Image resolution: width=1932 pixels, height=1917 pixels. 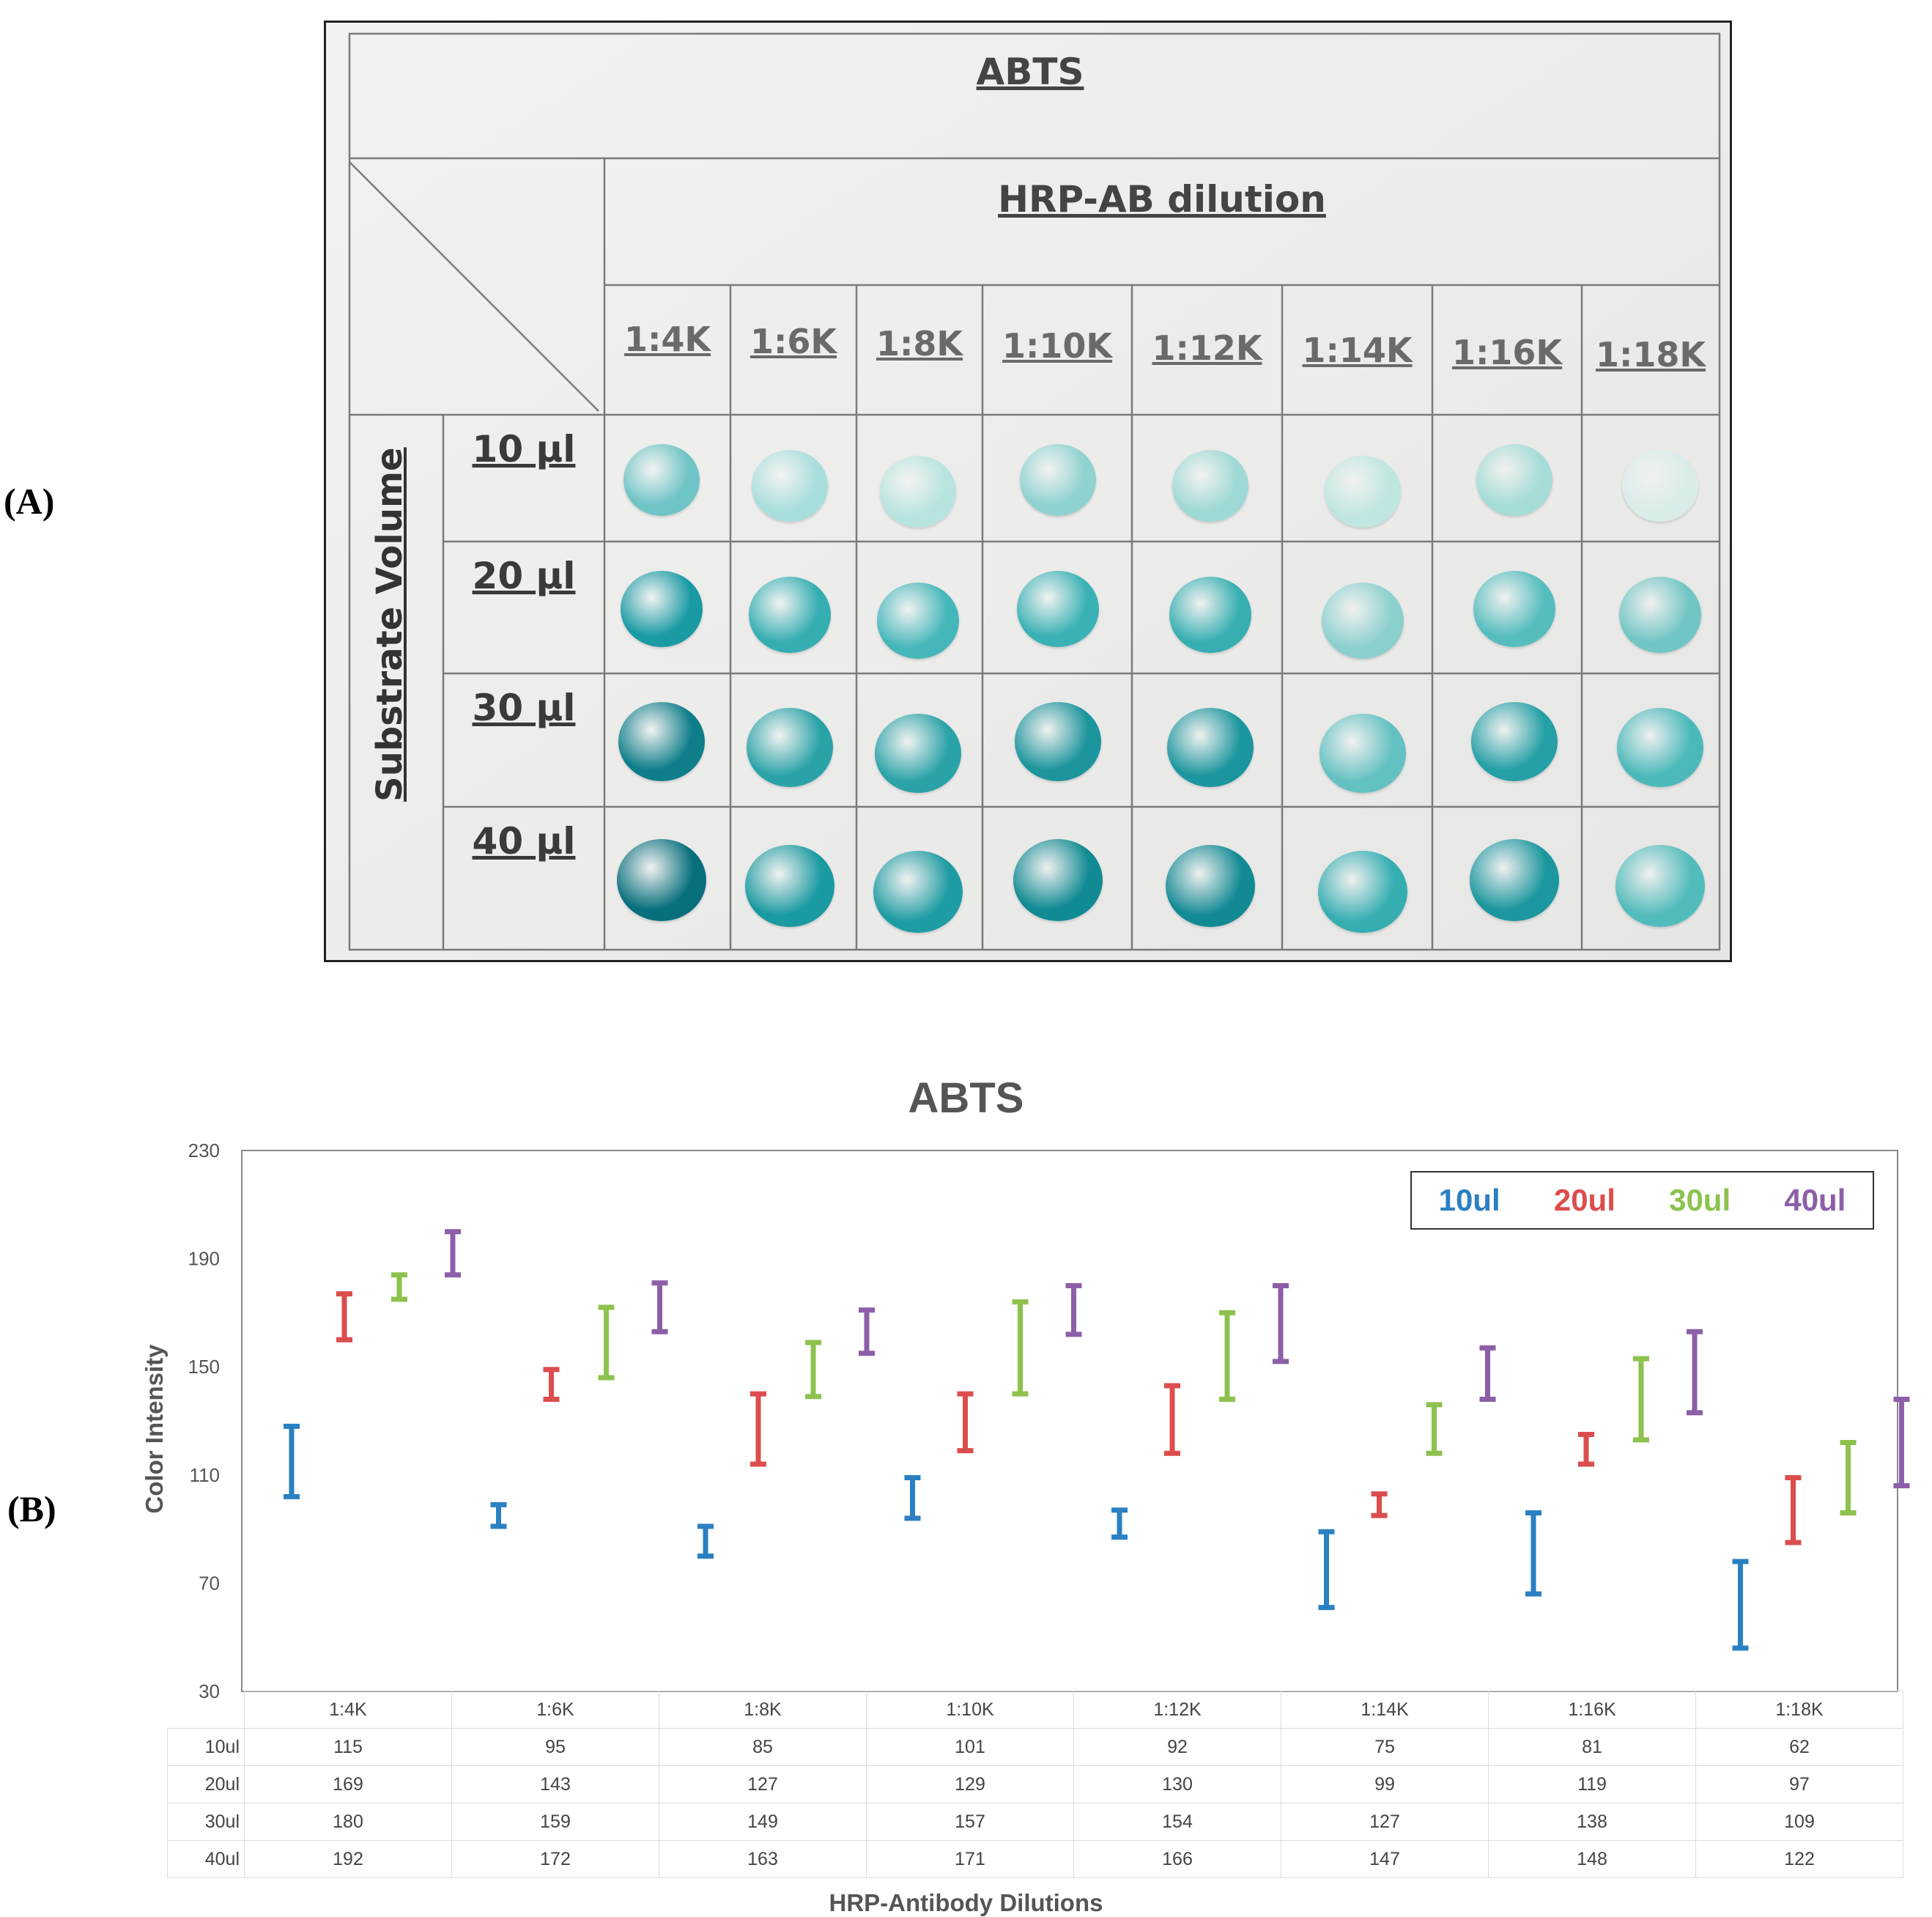 What do you see at coordinates (1650, 354) in the screenshot?
I see `dilution-label: 1:18K` at bounding box center [1650, 354].